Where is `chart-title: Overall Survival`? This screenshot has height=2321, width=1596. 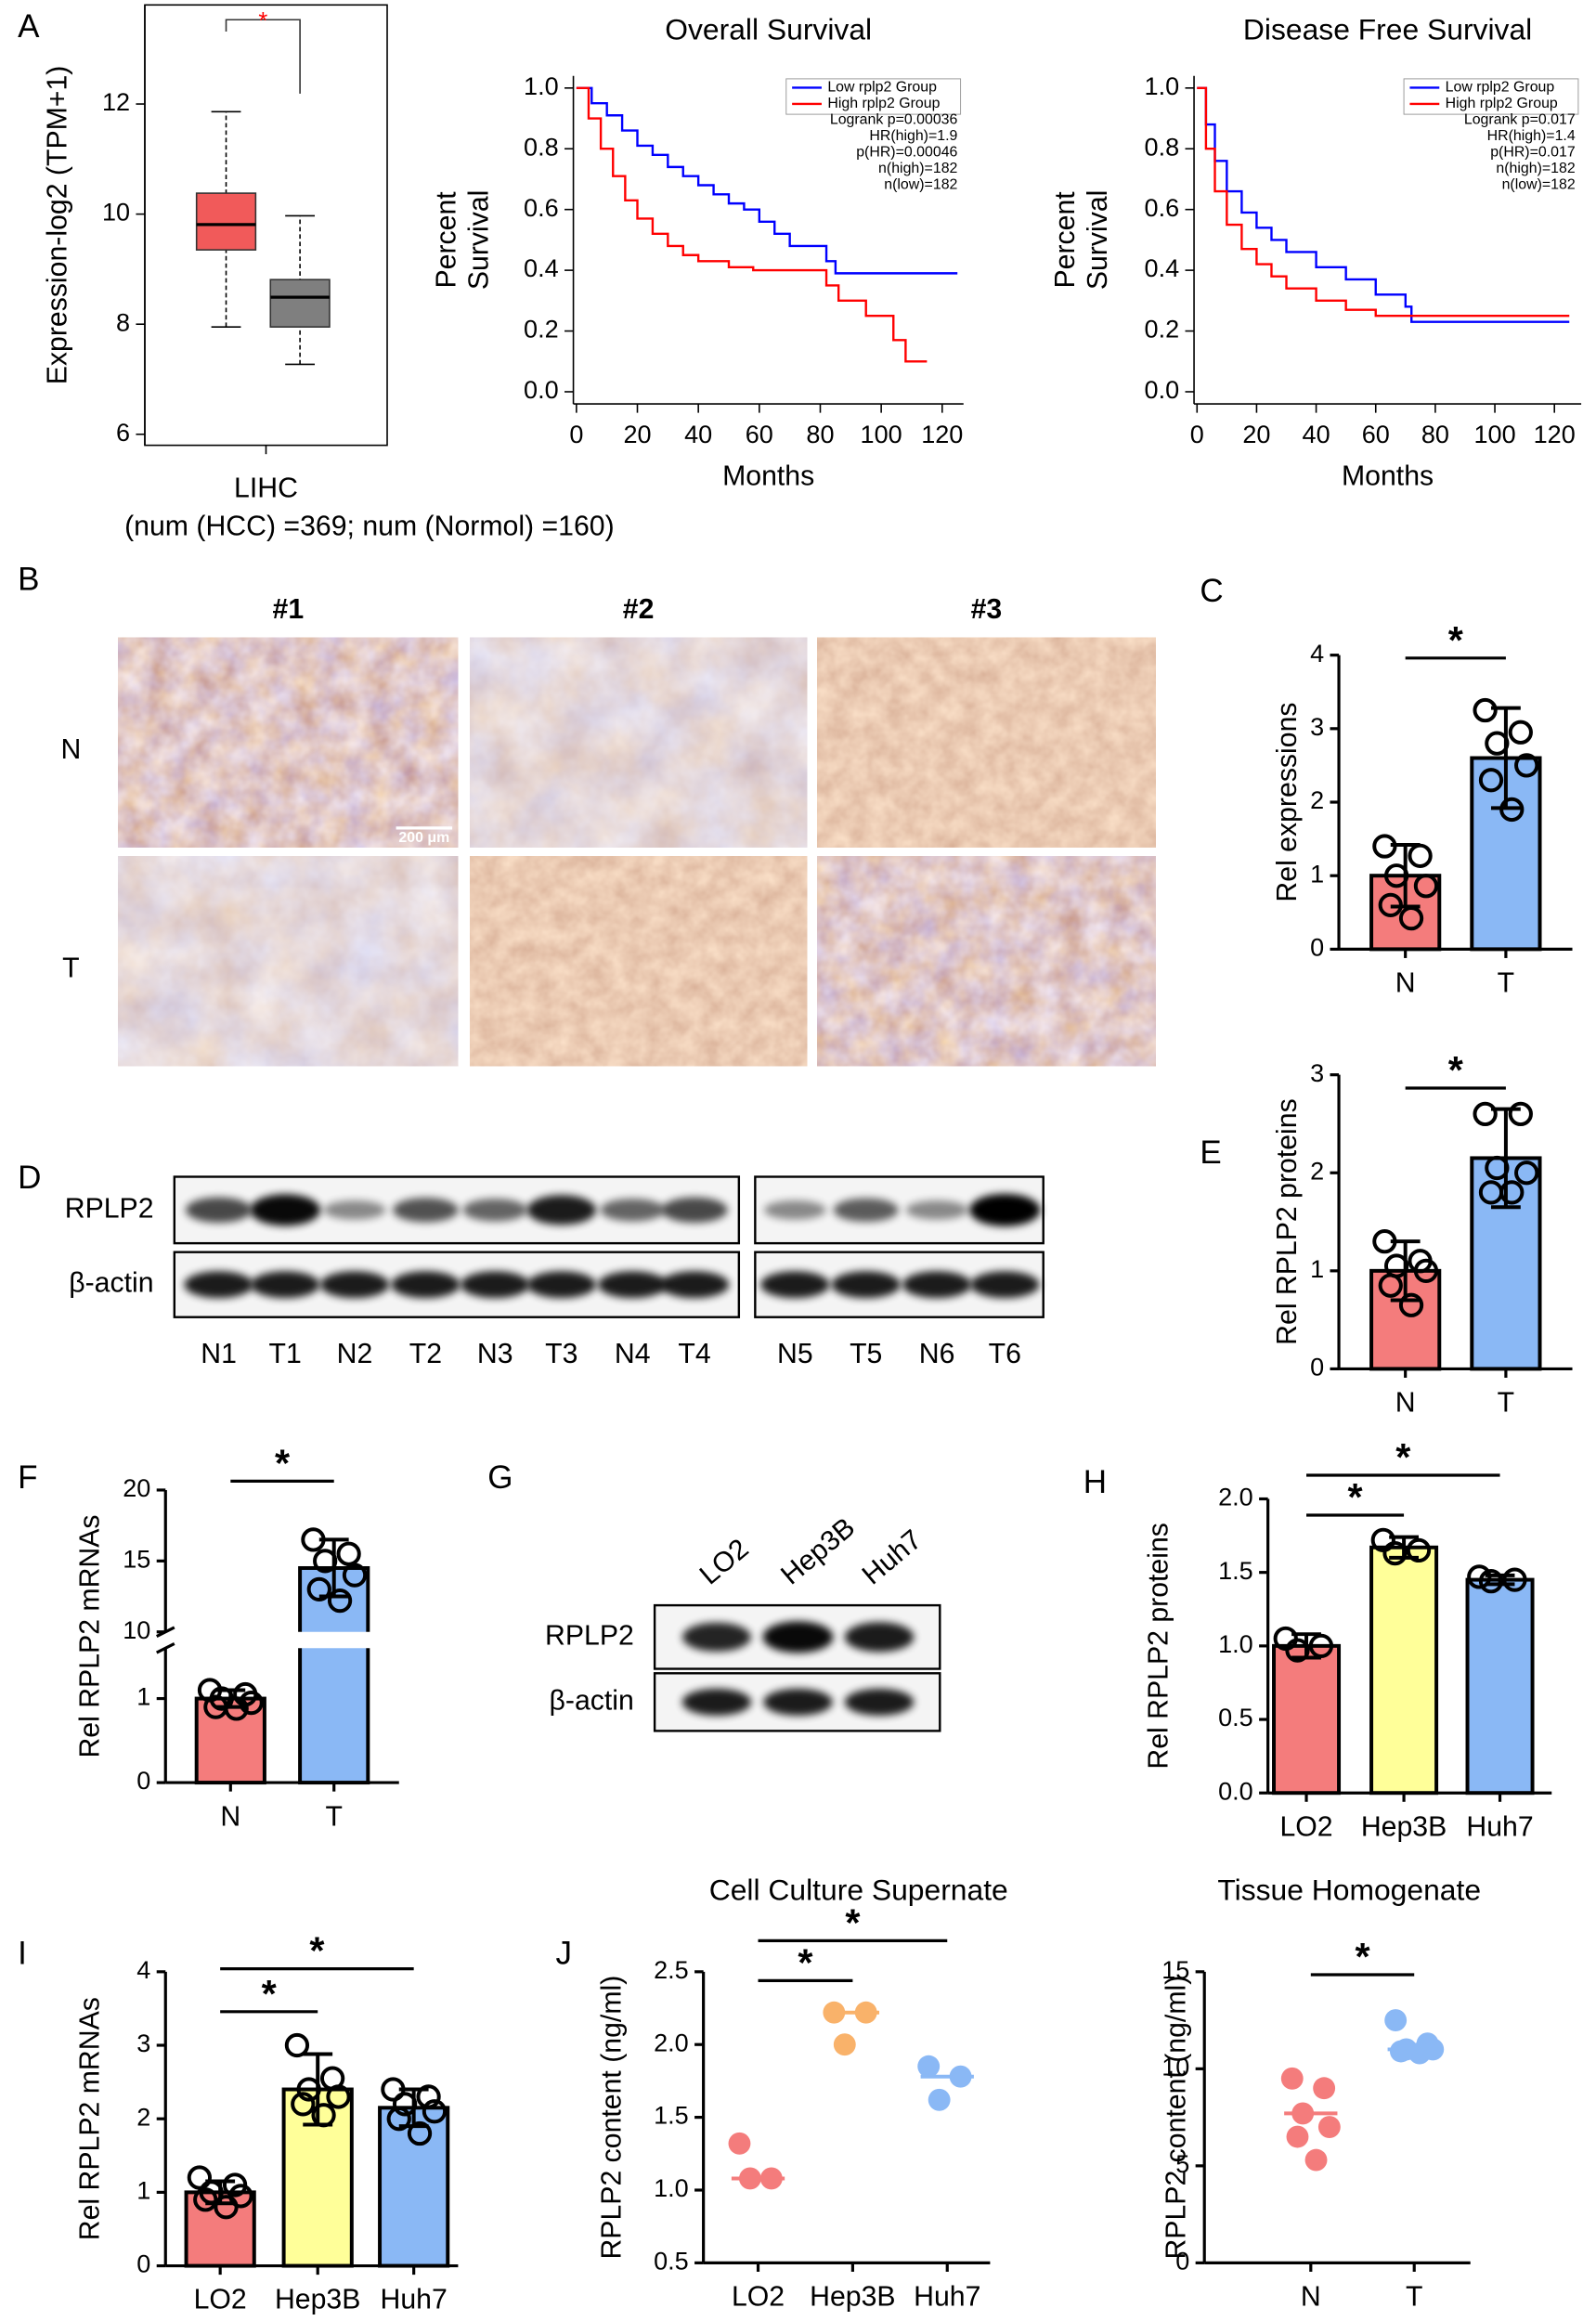 chart-title: Overall Survival is located at coordinates (768, 29).